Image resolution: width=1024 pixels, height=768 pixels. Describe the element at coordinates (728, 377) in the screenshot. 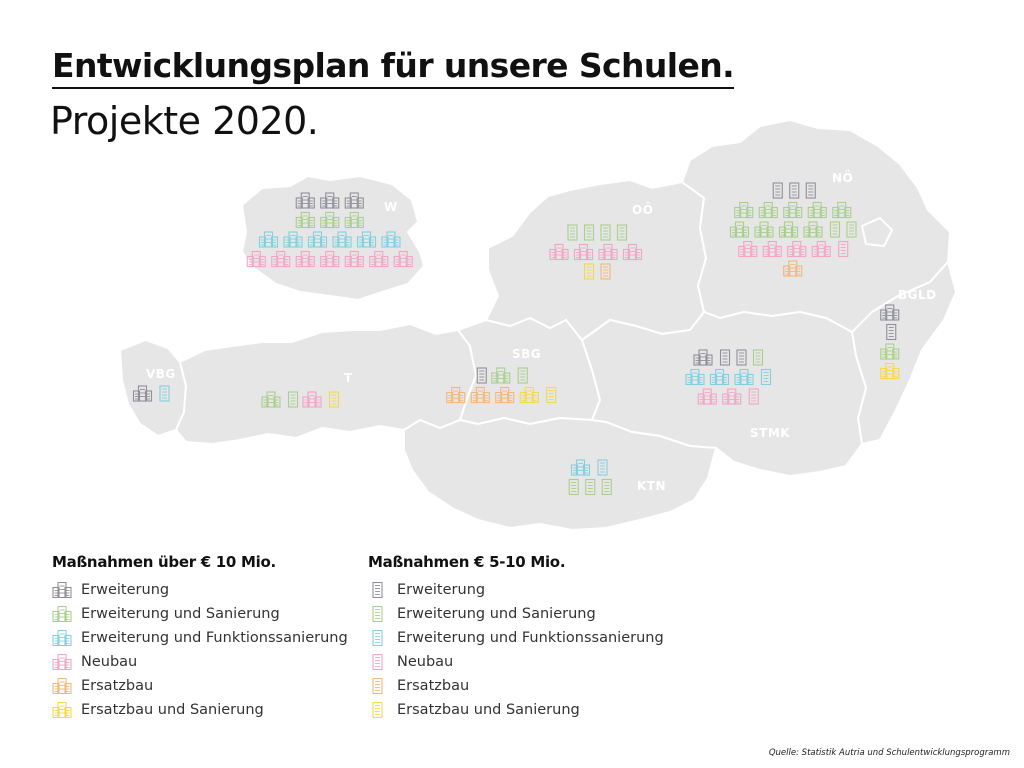

I see `projects-steiermark` at that location.